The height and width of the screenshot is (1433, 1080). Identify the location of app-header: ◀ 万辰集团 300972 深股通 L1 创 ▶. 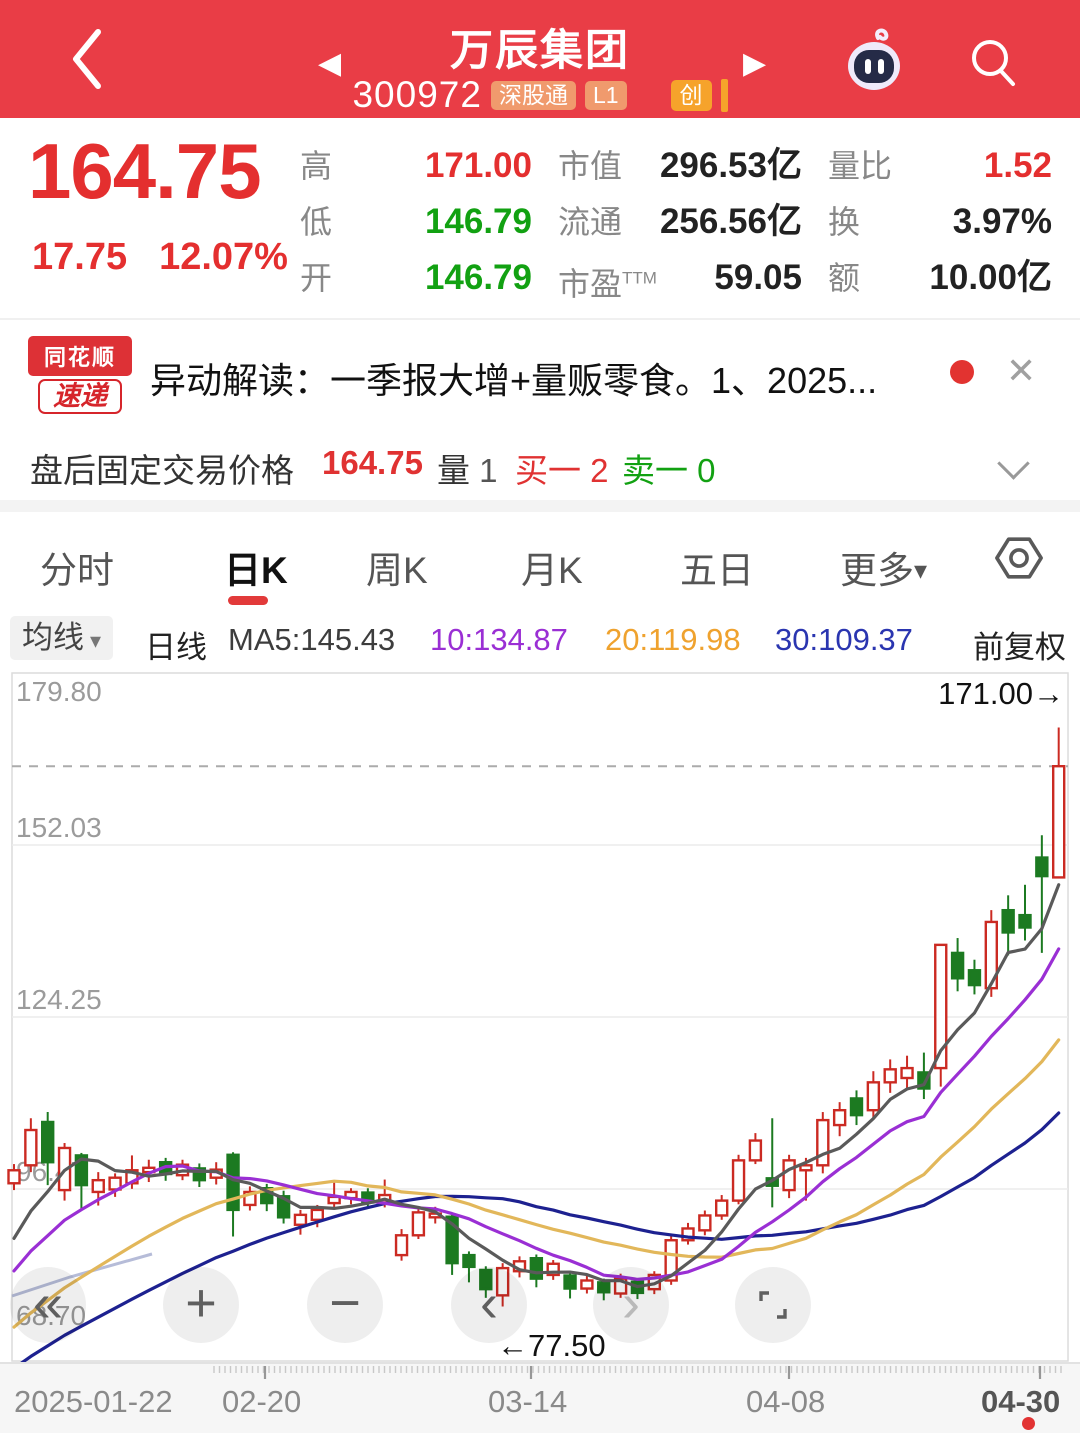
(540, 59).